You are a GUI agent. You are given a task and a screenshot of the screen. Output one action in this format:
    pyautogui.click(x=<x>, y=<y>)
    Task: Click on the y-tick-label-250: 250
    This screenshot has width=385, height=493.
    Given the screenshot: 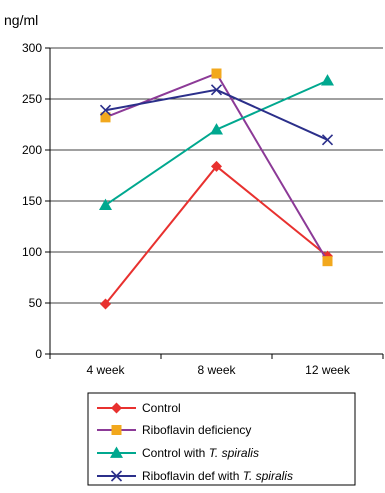 What is the action you would take?
    pyautogui.click(x=32, y=99)
    